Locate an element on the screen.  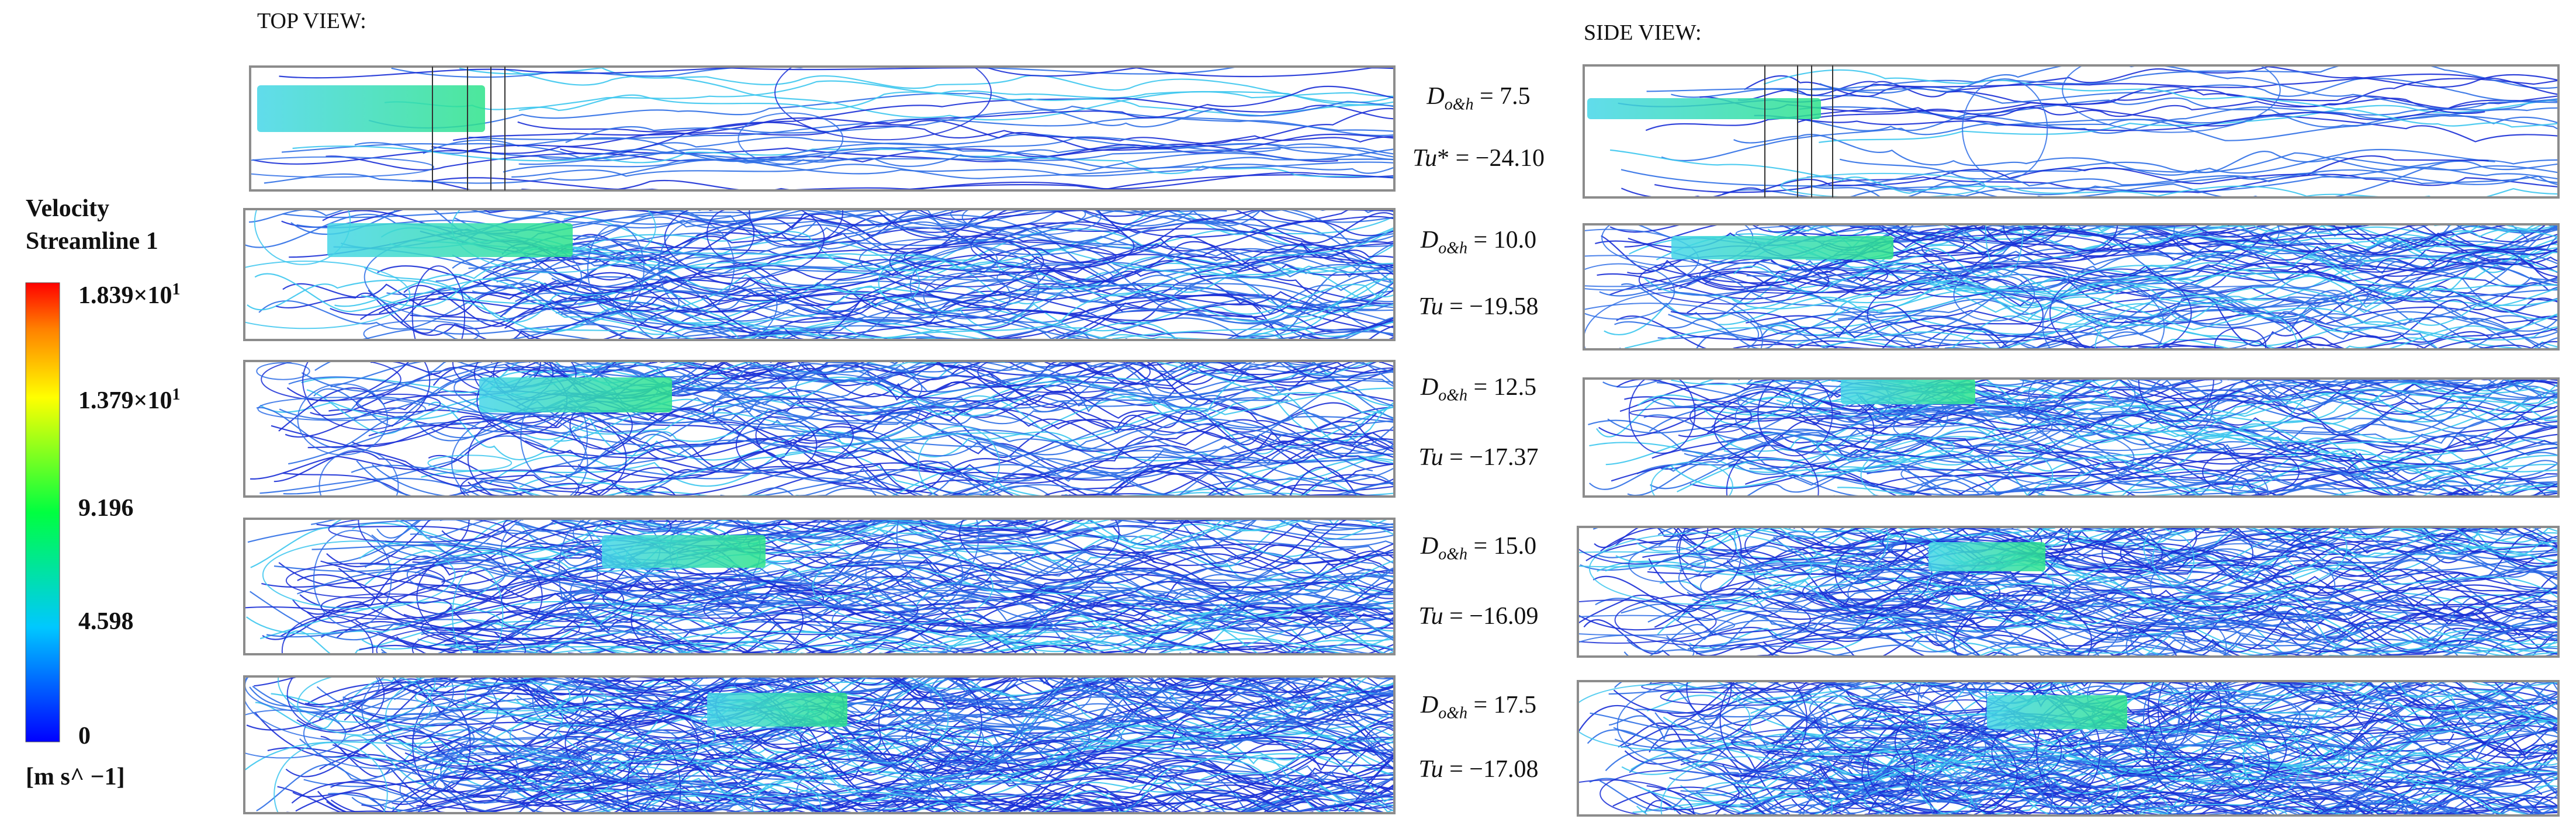
case-4-tu-label: Tu = −17.08 is located at coordinates (1479, 769).